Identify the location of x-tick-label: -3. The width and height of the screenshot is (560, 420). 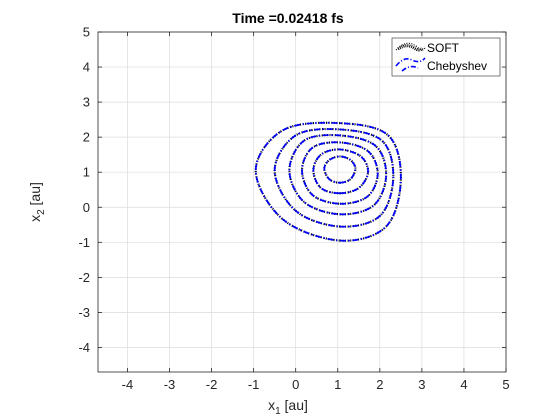
(170, 384).